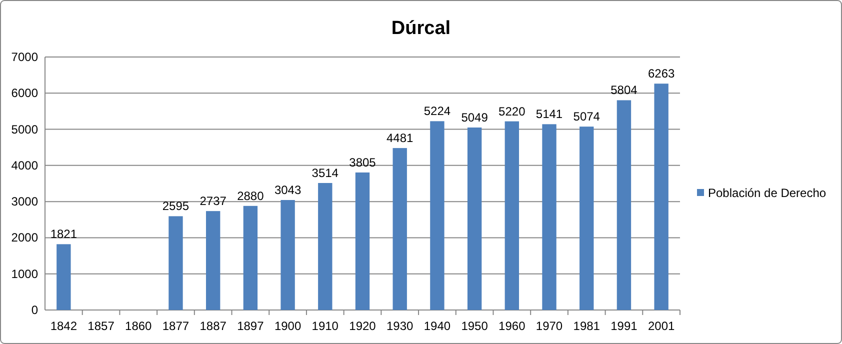  What do you see at coordinates (549, 114) in the screenshot?
I see `data-label: 5141` at bounding box center [549, 114].